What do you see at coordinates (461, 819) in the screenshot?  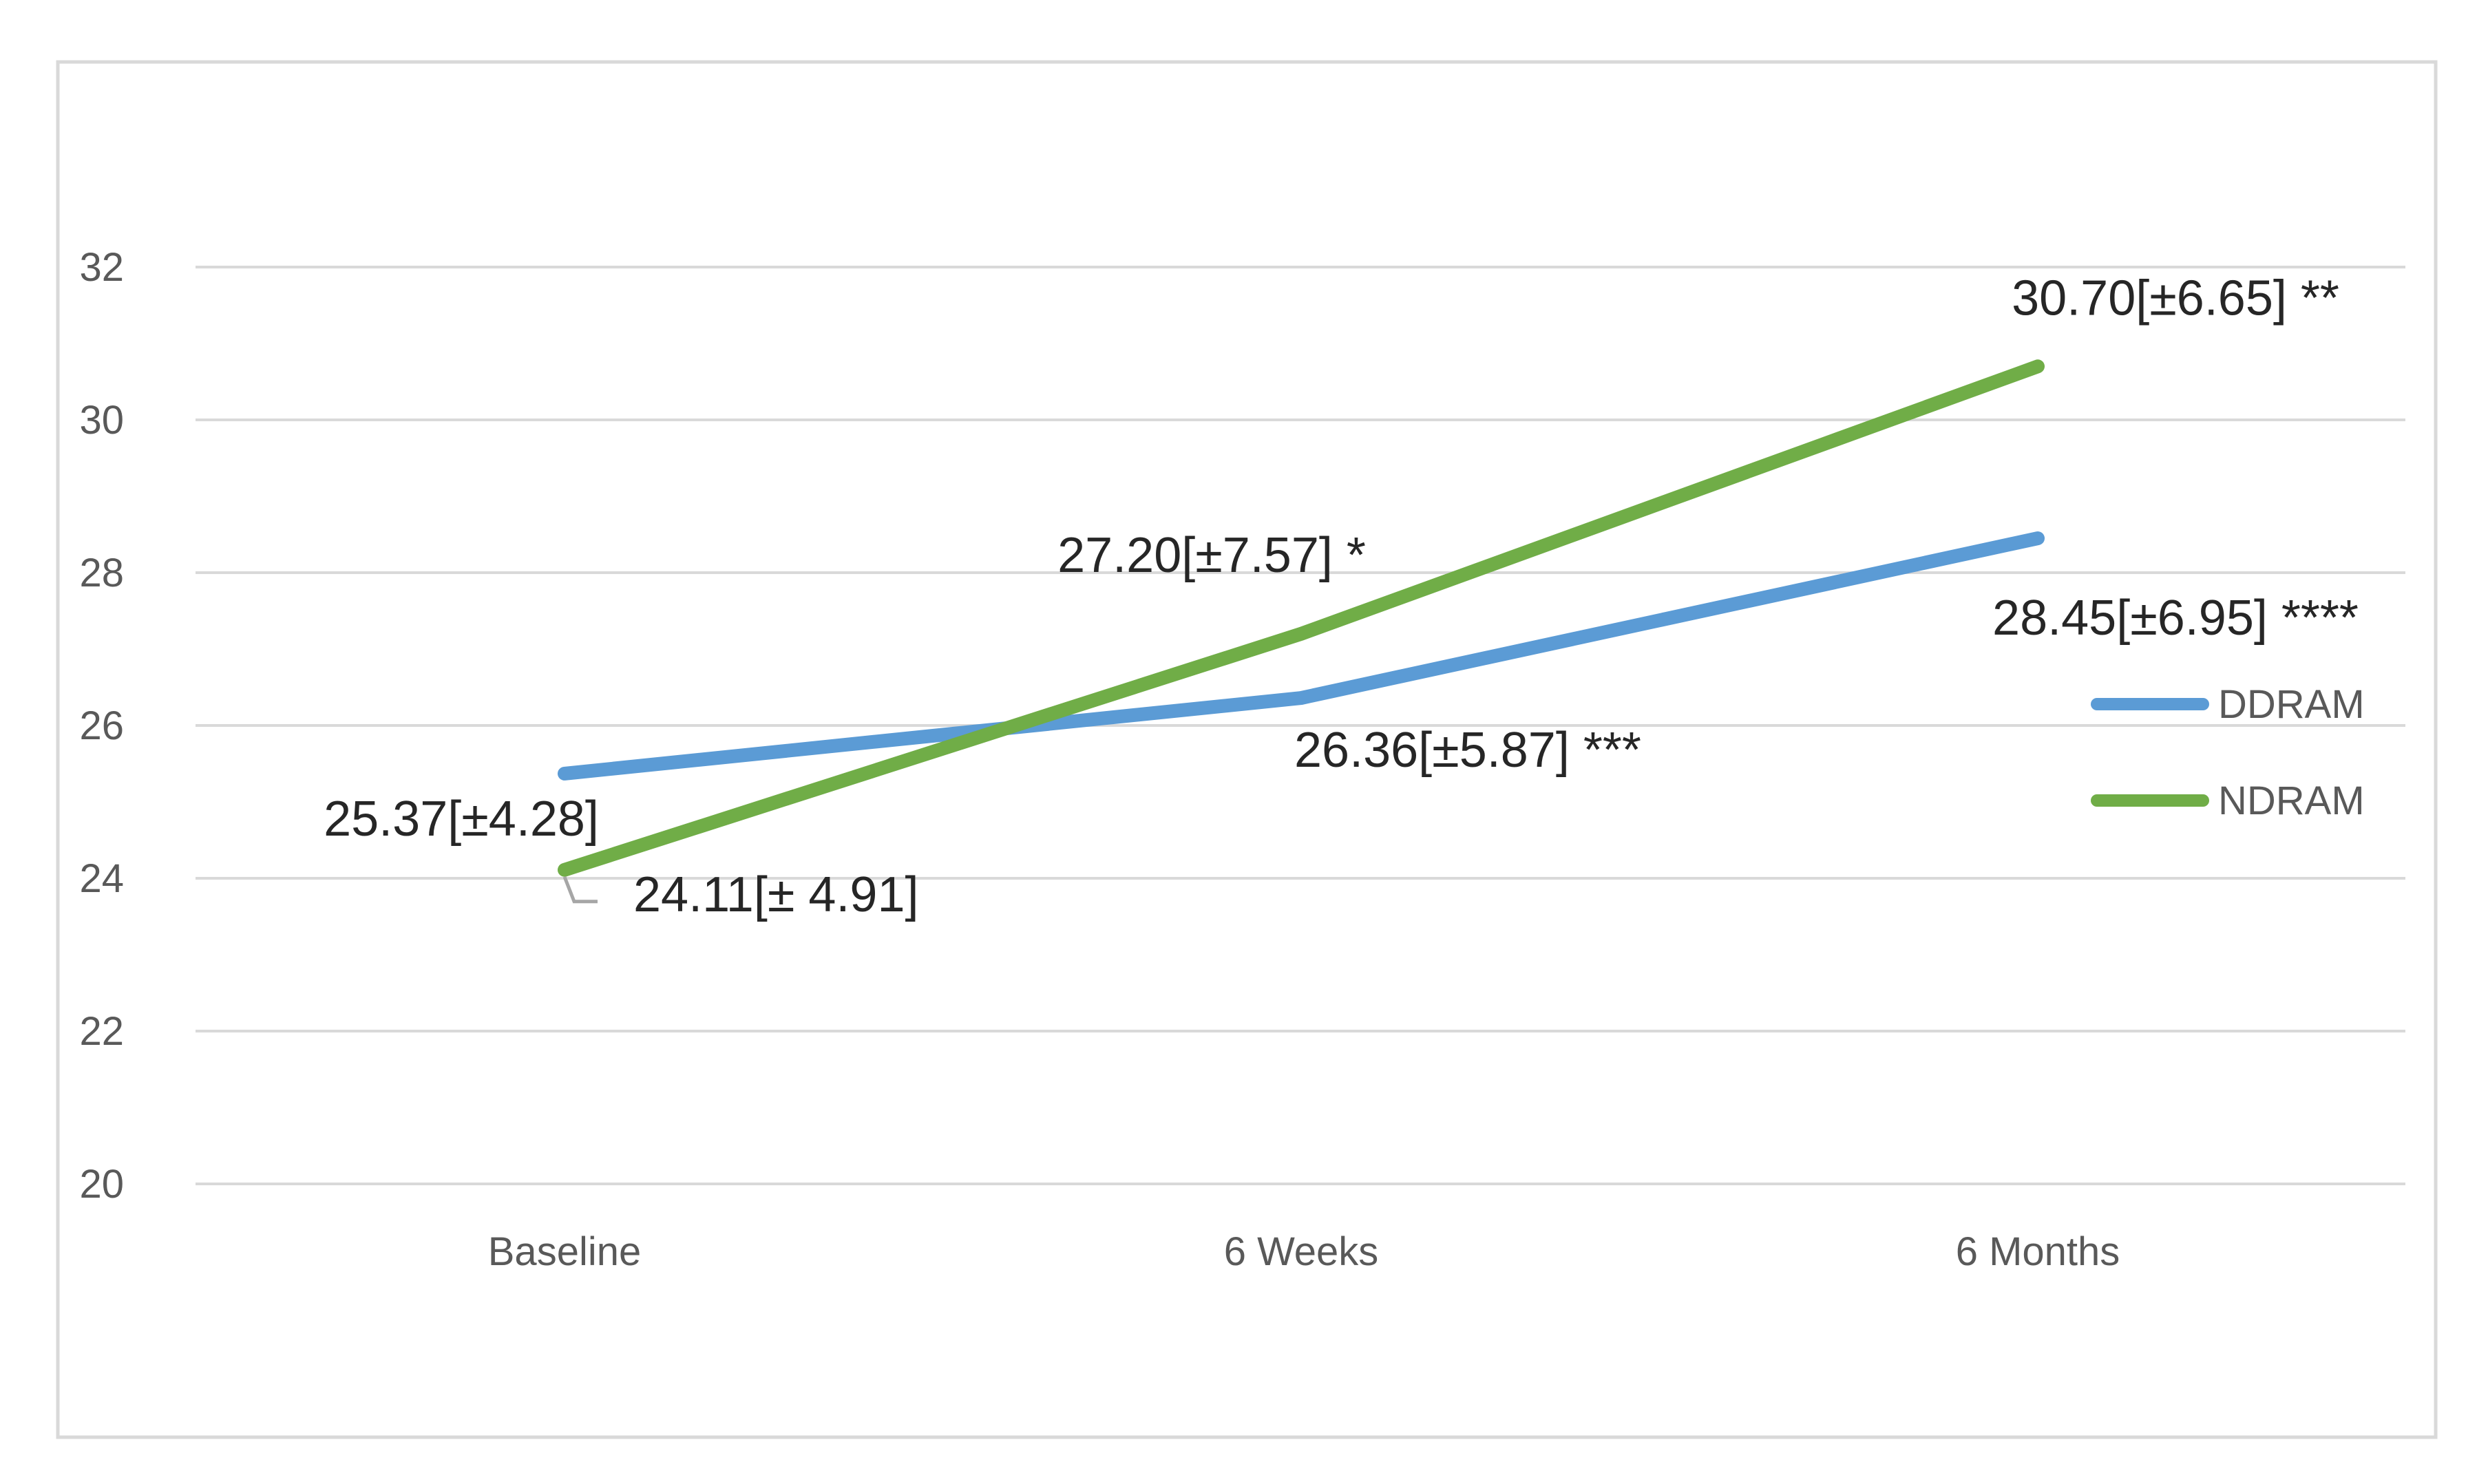 I see `data-label: 25.37[±4.28]` at bounding box center [461, 819].